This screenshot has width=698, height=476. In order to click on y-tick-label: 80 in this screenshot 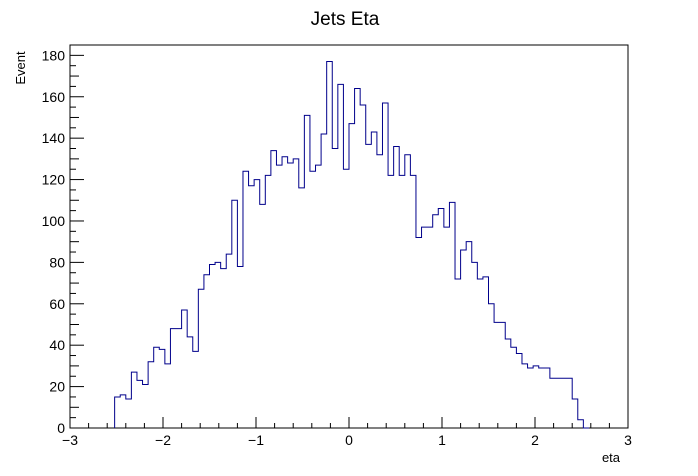, I will do `click(57, 262)`.